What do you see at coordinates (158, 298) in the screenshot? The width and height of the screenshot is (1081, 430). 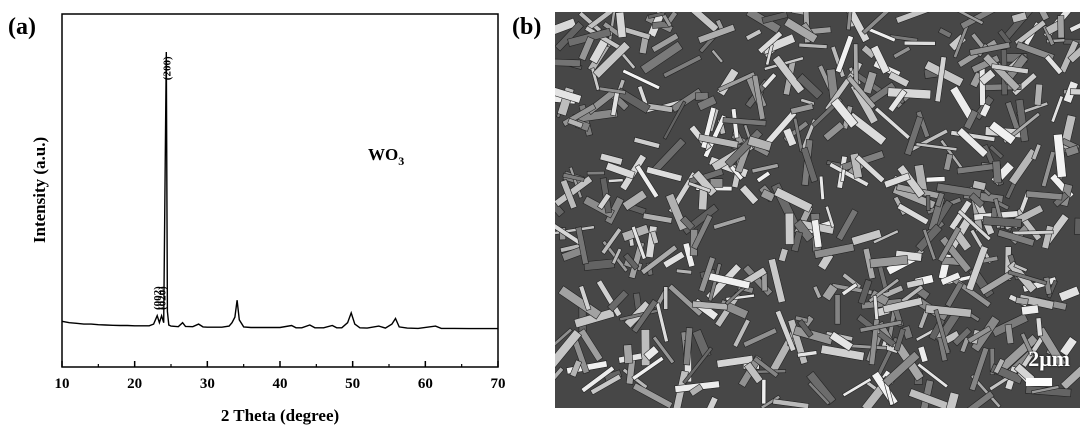 I see `peak-label: (002)` at bounding box center [158, 298].